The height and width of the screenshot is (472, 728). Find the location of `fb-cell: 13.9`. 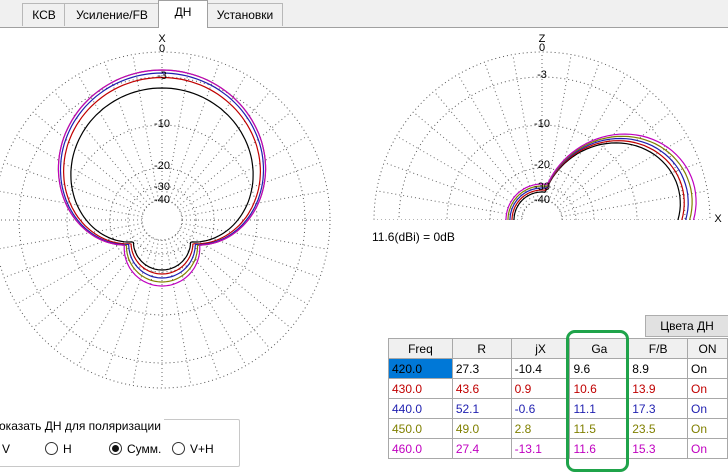

fb-cell: 13.9 is located at coordinates (658, 389).